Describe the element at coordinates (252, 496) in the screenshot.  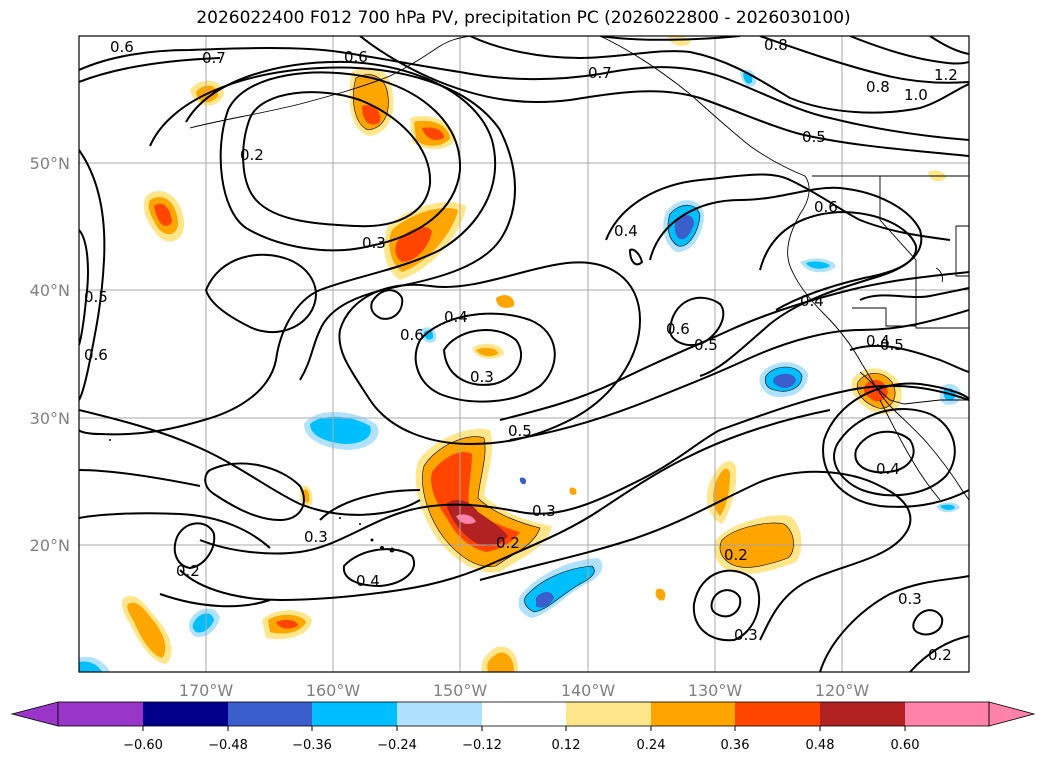
I see `islands` at that location.